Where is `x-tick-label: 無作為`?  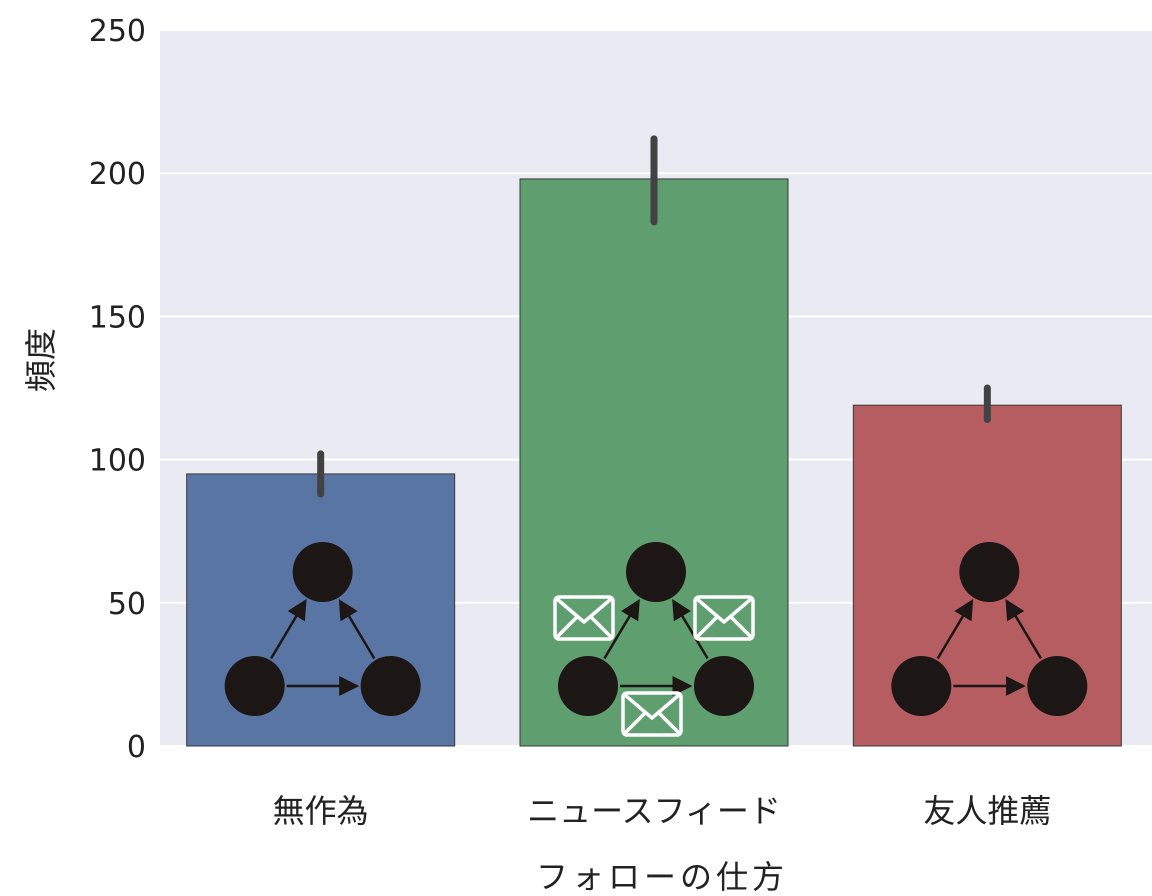 x-tick-label: 無作為 is located at coordinates (321, 811).